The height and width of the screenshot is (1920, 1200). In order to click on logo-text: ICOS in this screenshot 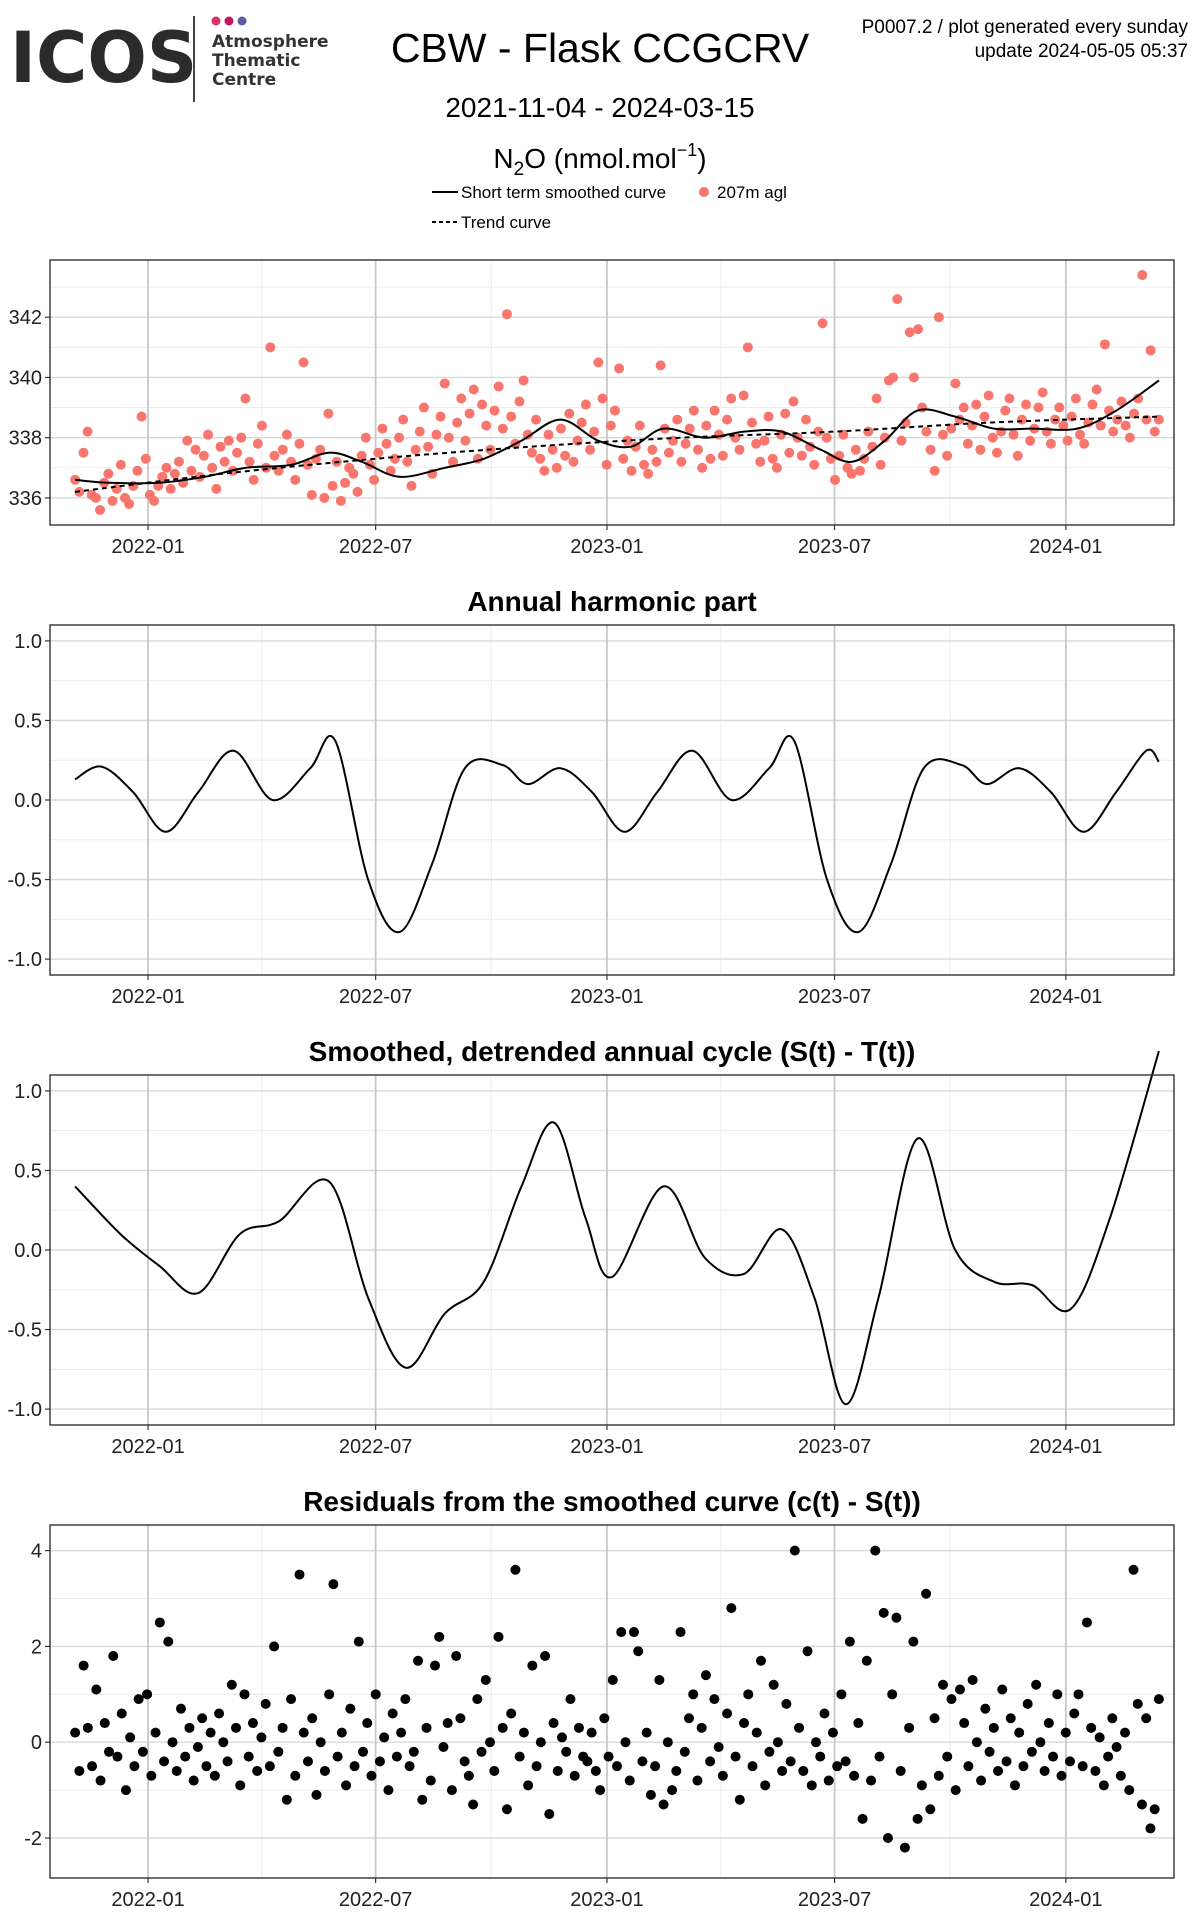, I will do `click(103, 58)`.